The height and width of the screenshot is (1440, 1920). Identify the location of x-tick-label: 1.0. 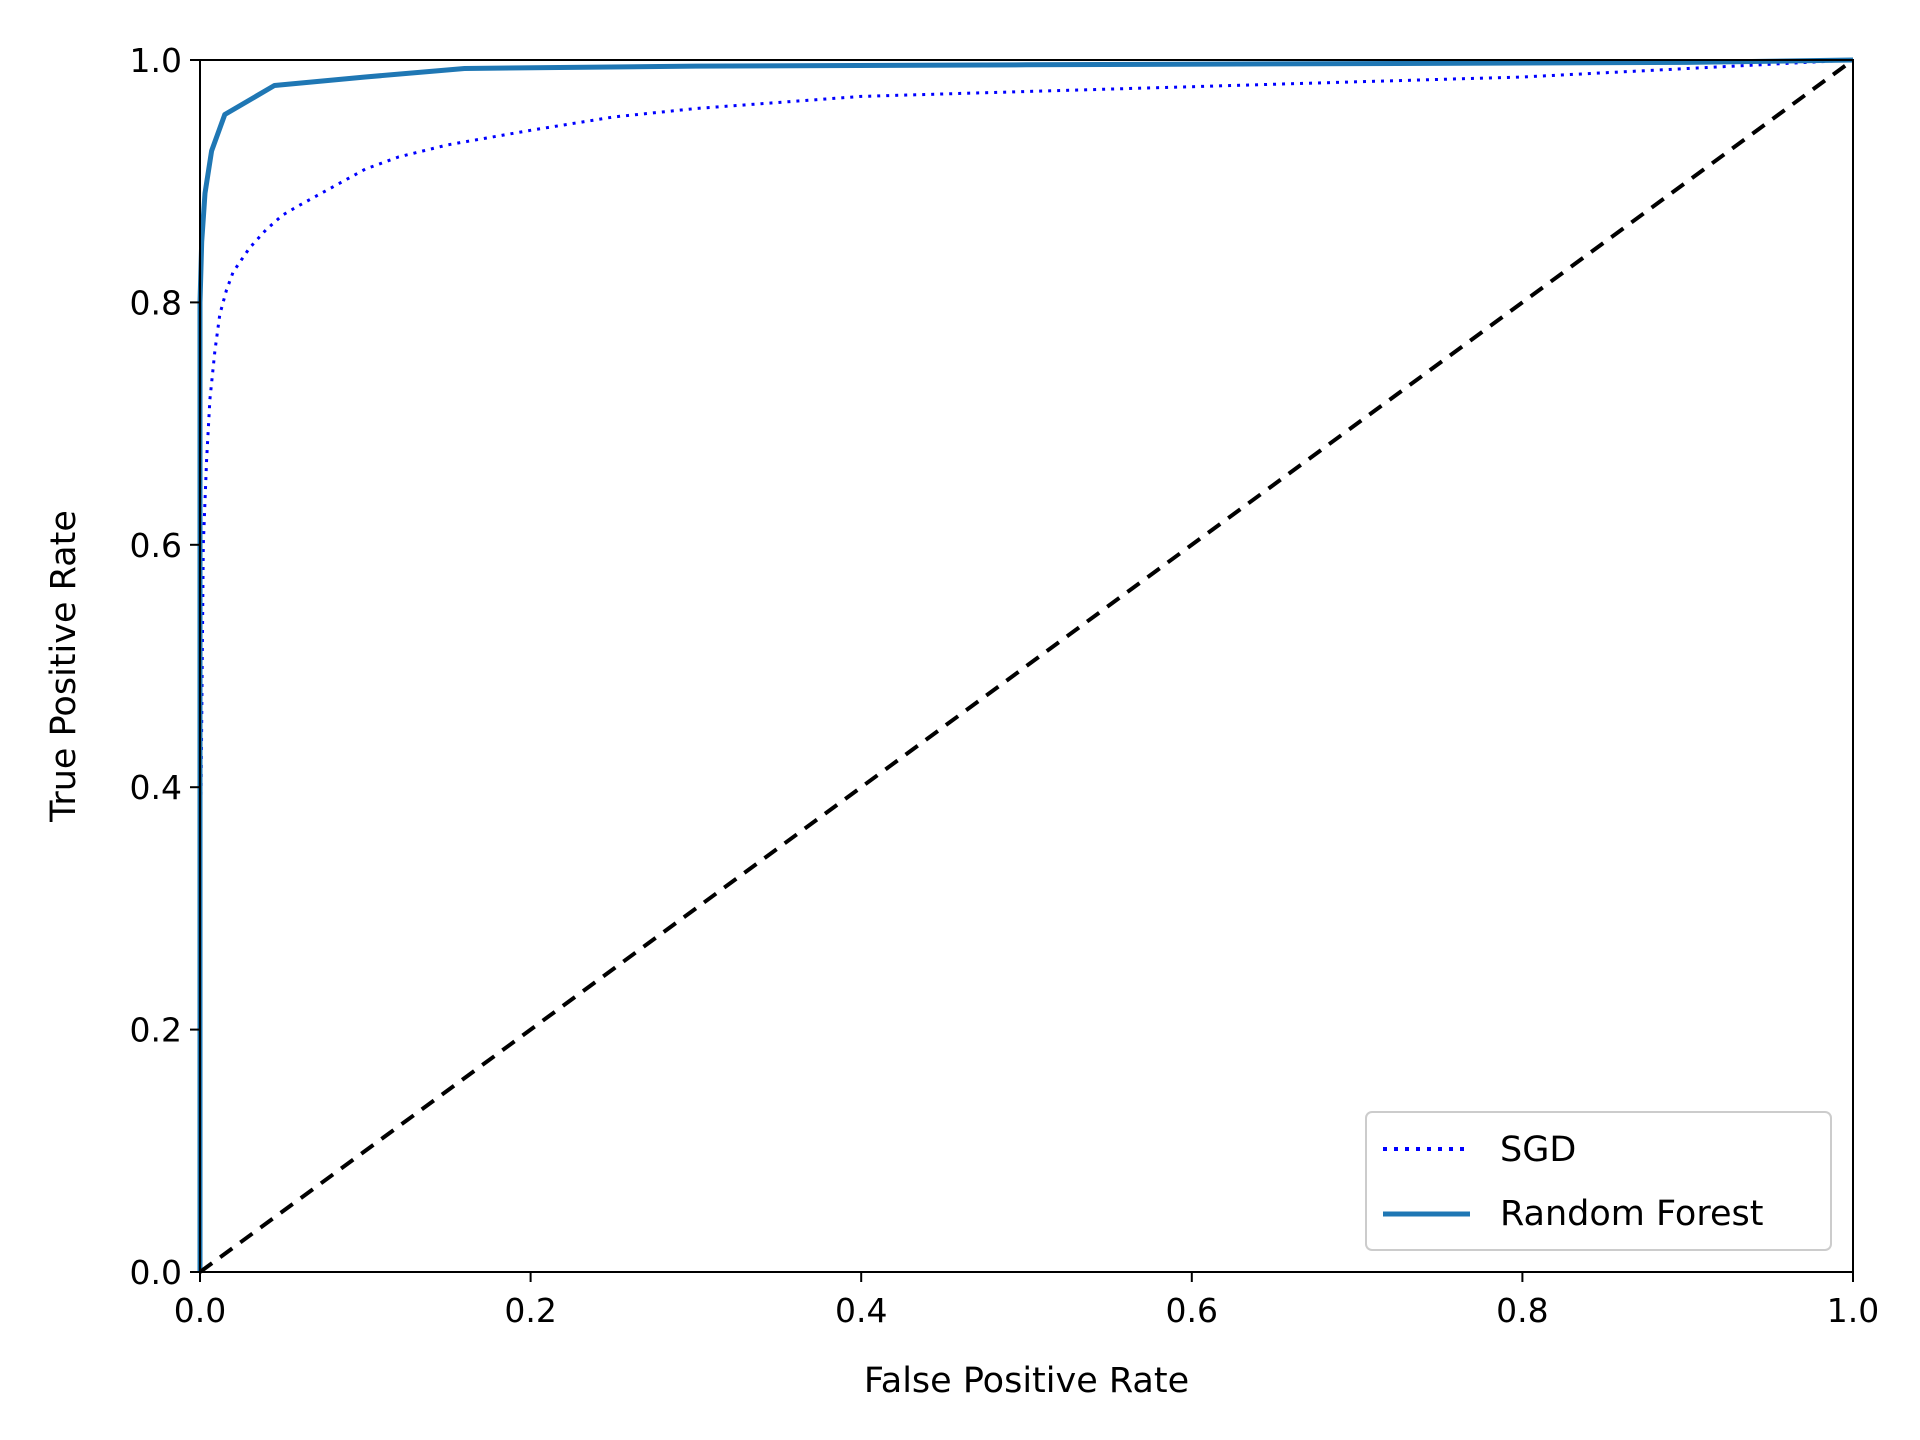
(1853, 1310).